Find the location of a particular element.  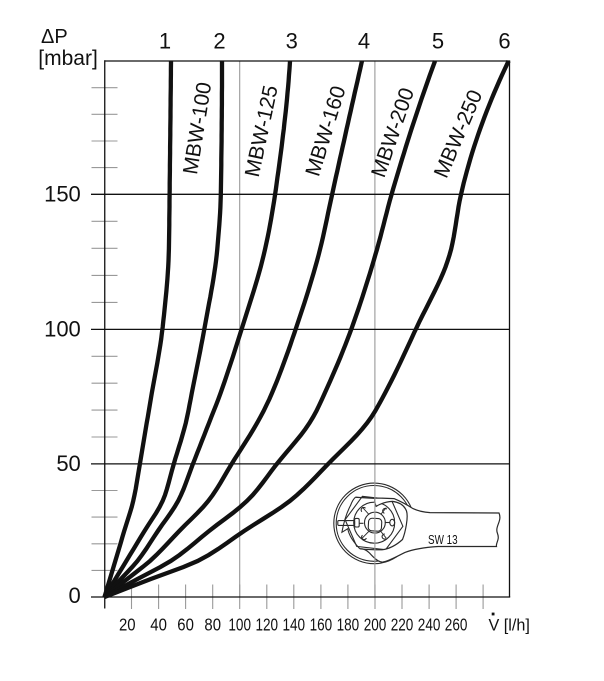

svg-text: 80 is located at coordinates (212, 625).